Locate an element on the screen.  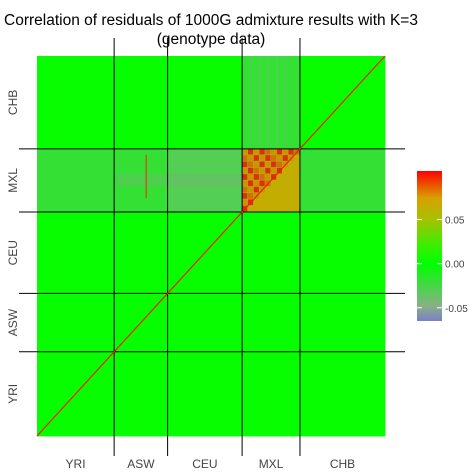
cell-asw-yri is located at coordinates (76, 323).